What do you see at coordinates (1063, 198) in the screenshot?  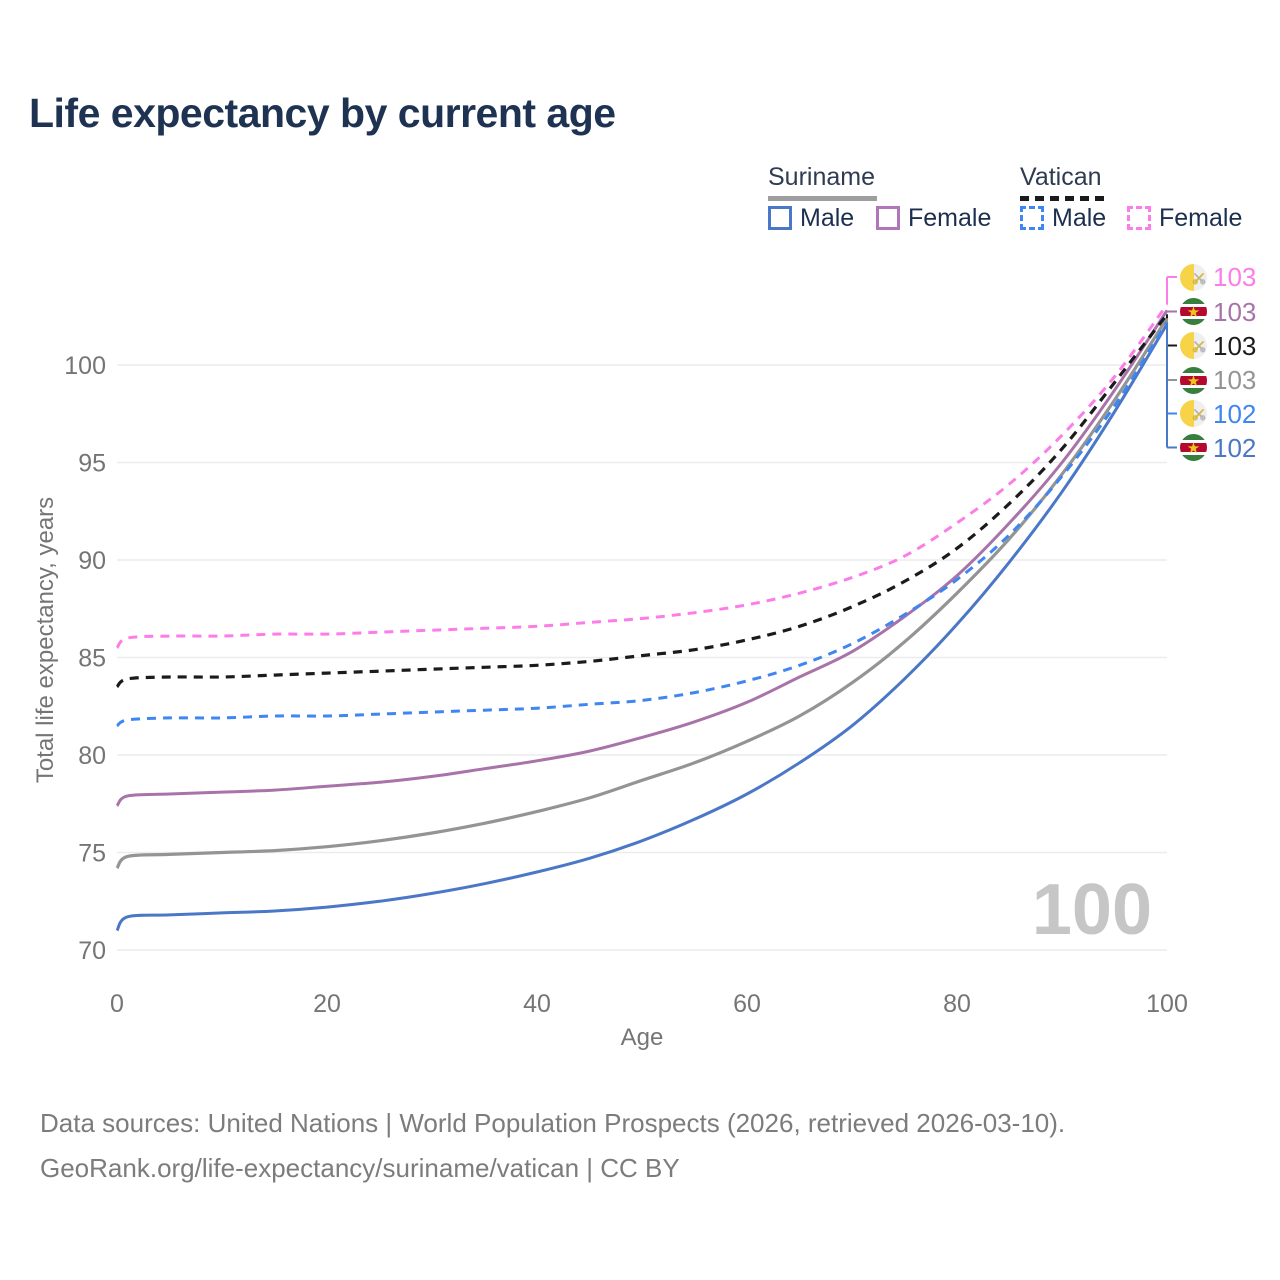 I see `legend-dashed-line-sample` at bounding box center [1063, 198].